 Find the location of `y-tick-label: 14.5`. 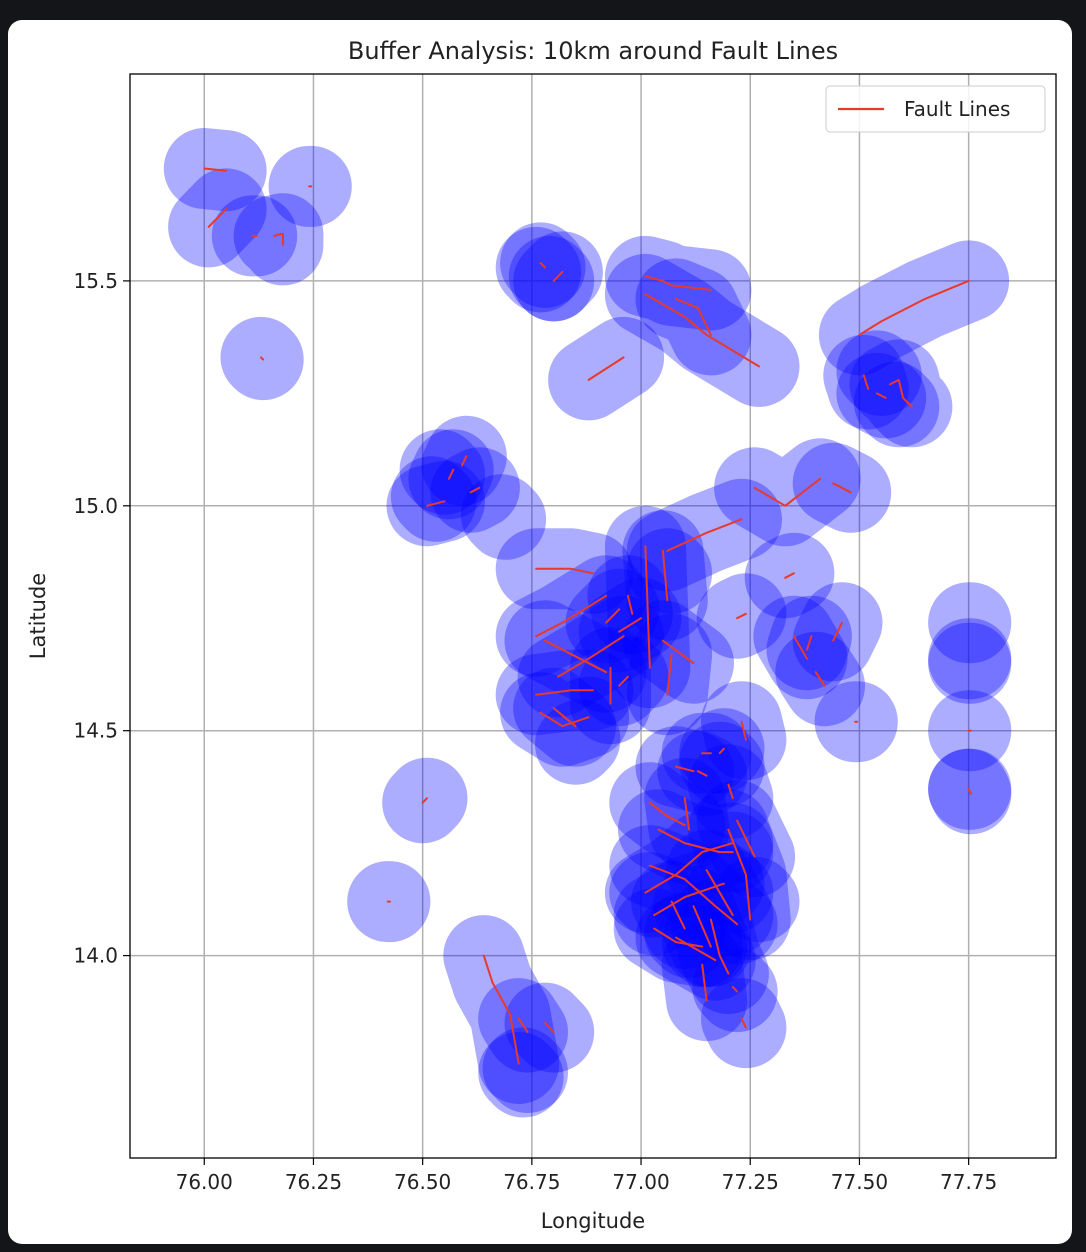

y-tick-label: 14.5 is located at coordinates (95, 731).